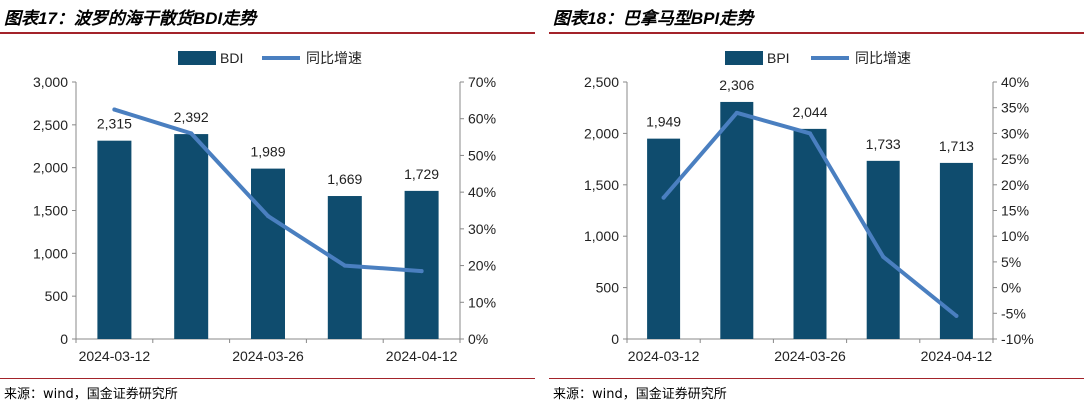  What do you see at coordinates (130, 18) in the screenshot?
I see `chart-title: 图表17：波罗的海干散货BDI走势` at bounding box center [130, 18].